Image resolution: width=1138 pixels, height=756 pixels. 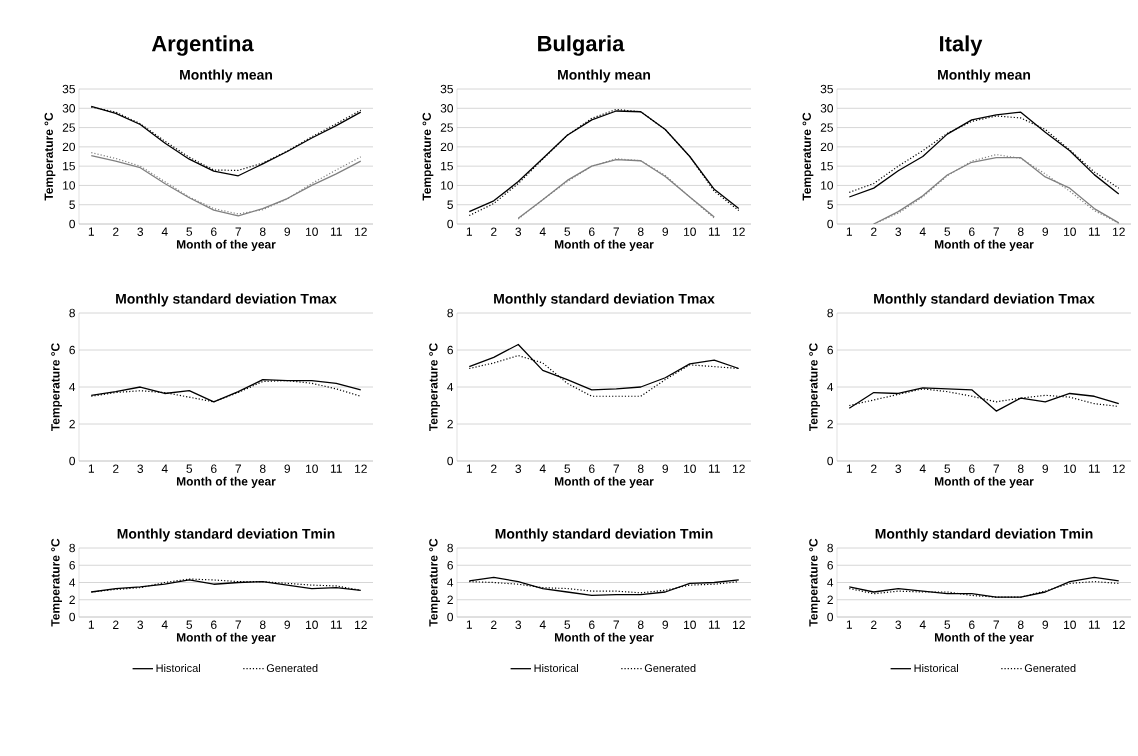 I want to click on y-tick-label: 8, so click(x=450, y=548).